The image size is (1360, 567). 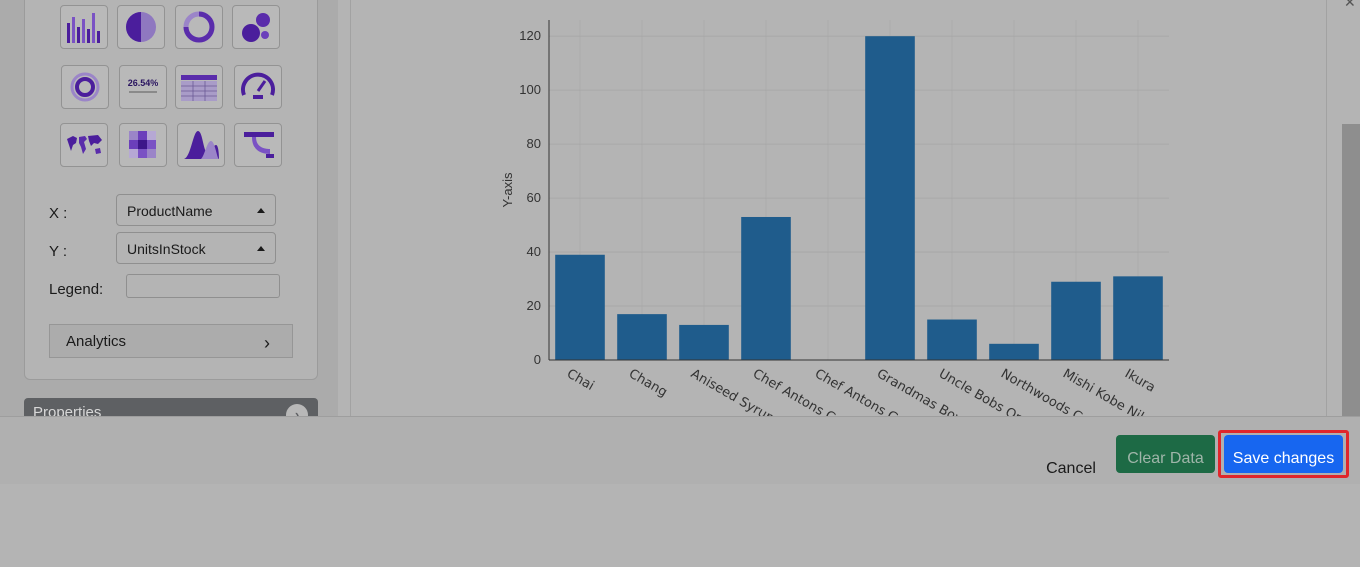 What do you see at coordinates (580, 379) in the screenshot?
I see `x-tick-label: Chai` at bounding box center [580, 379].